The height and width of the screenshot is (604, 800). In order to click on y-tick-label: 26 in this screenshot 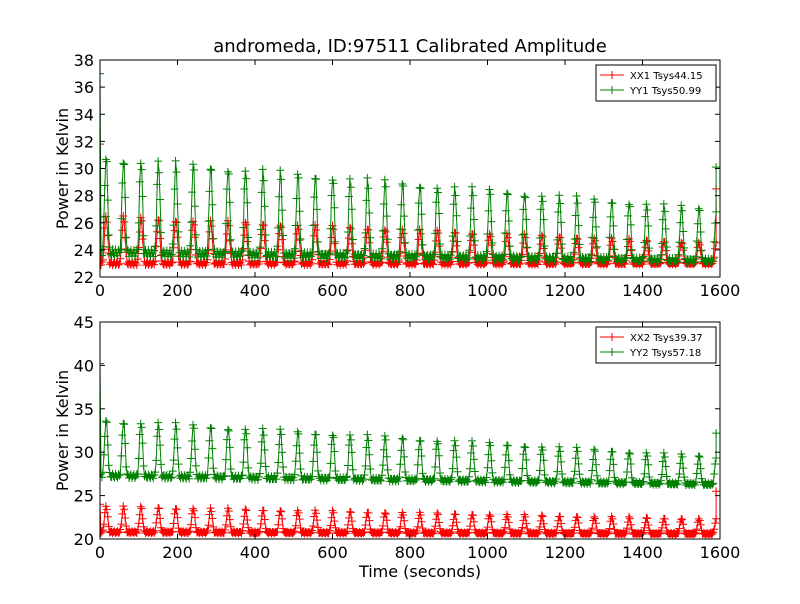, I will do `click(84, 223)`.